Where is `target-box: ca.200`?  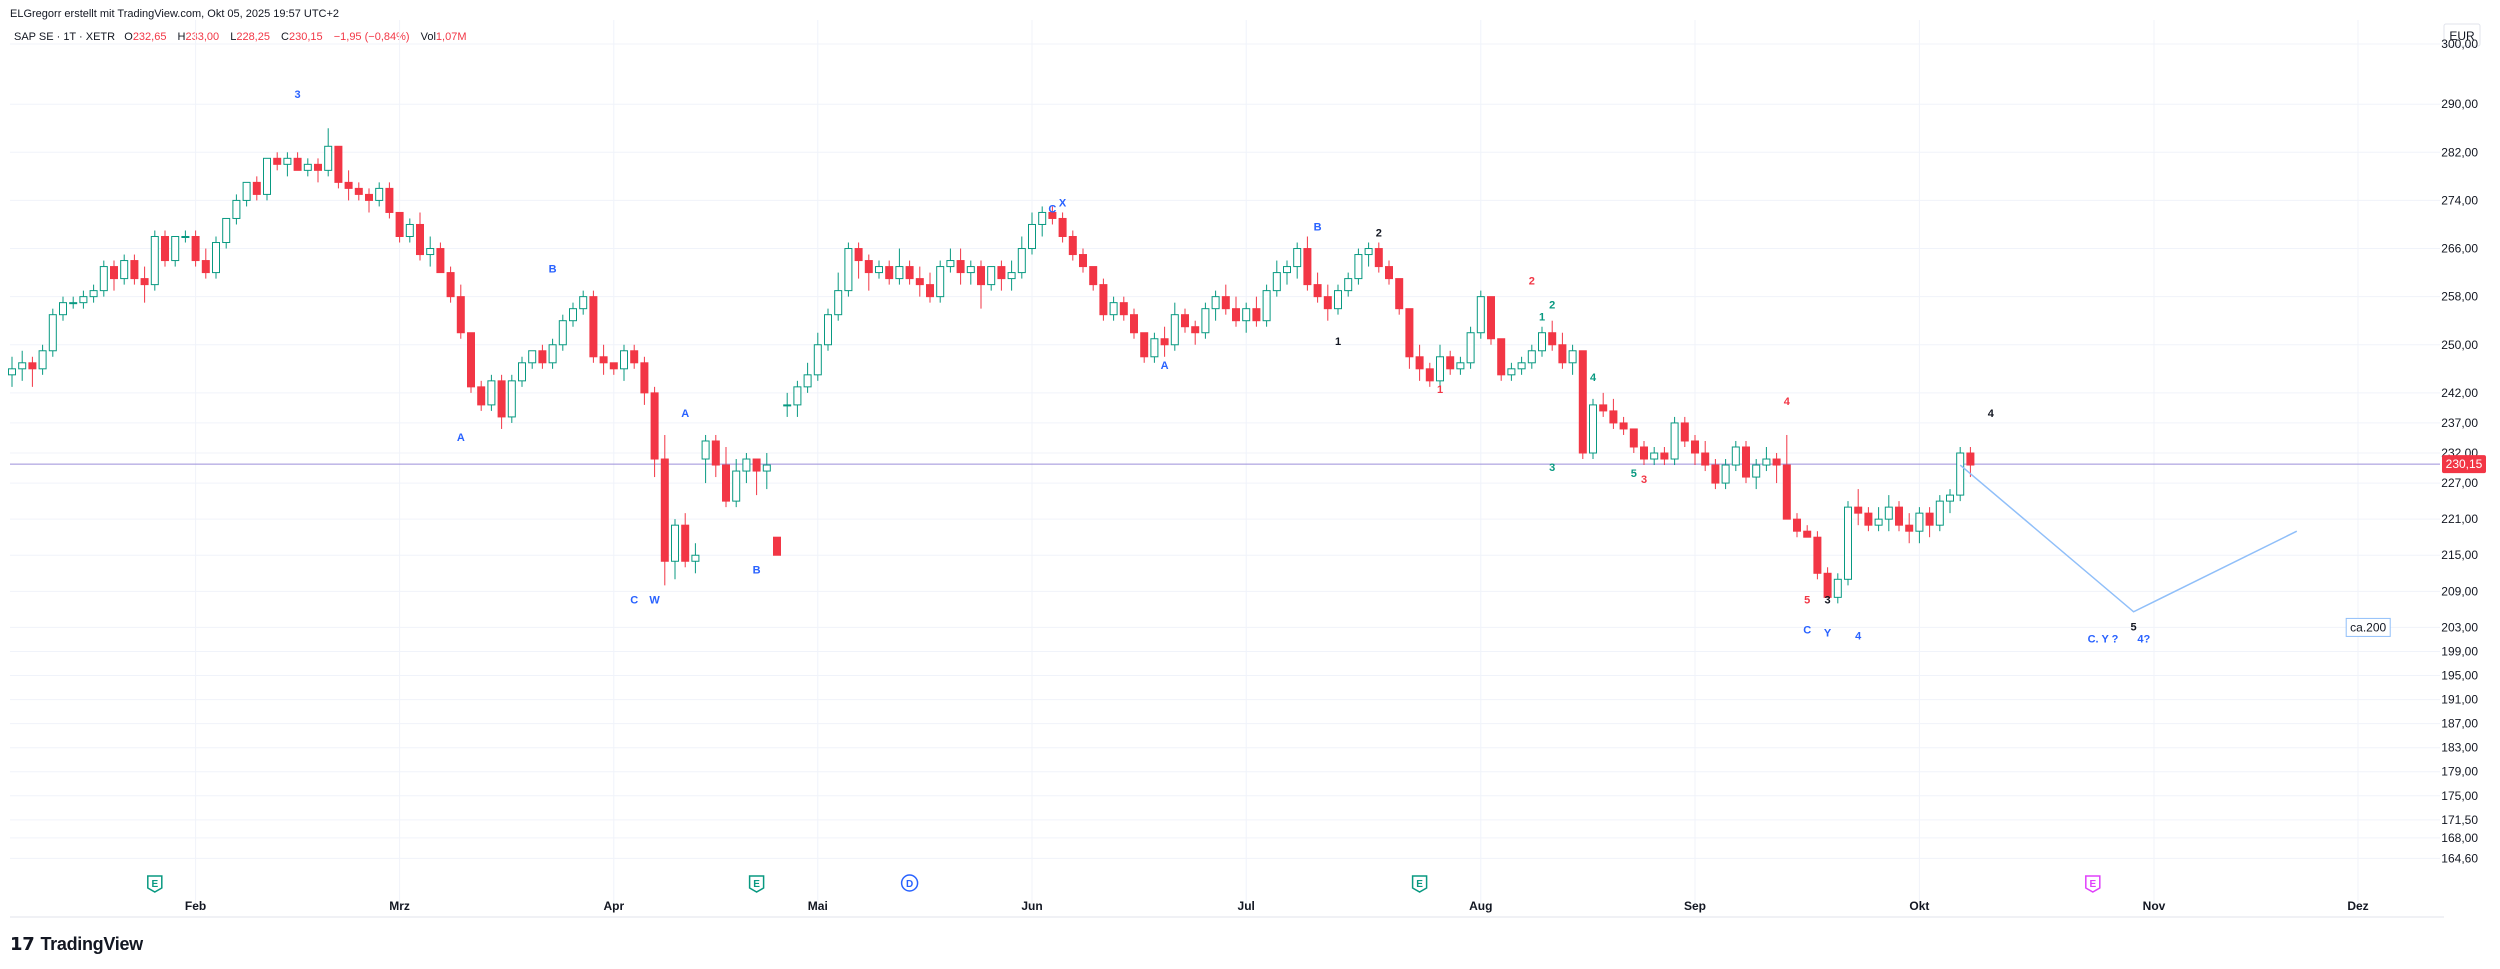
target-box: ca.200 is located at coordinates (2368, 627).